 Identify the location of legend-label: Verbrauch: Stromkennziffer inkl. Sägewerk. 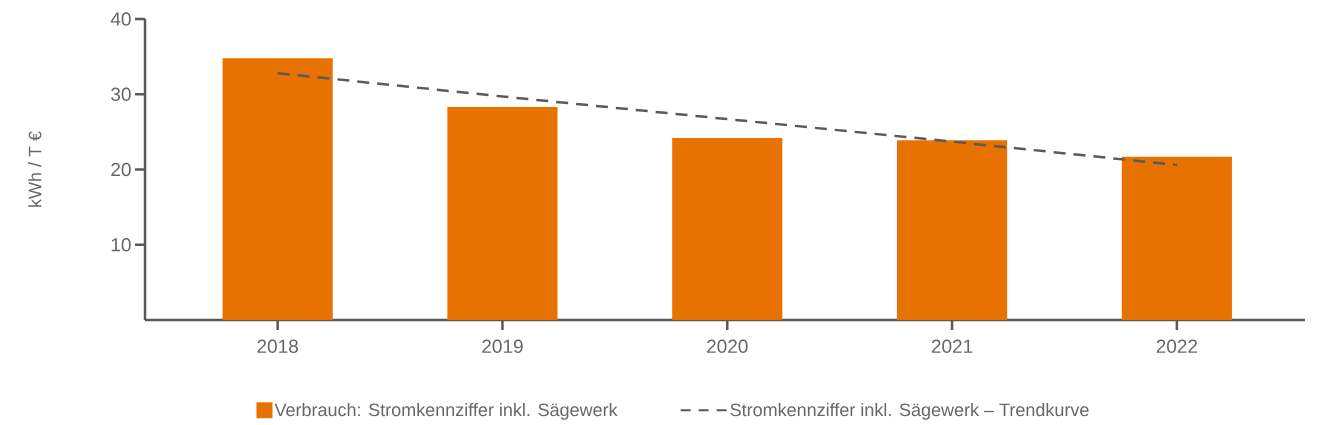
(446, 411).